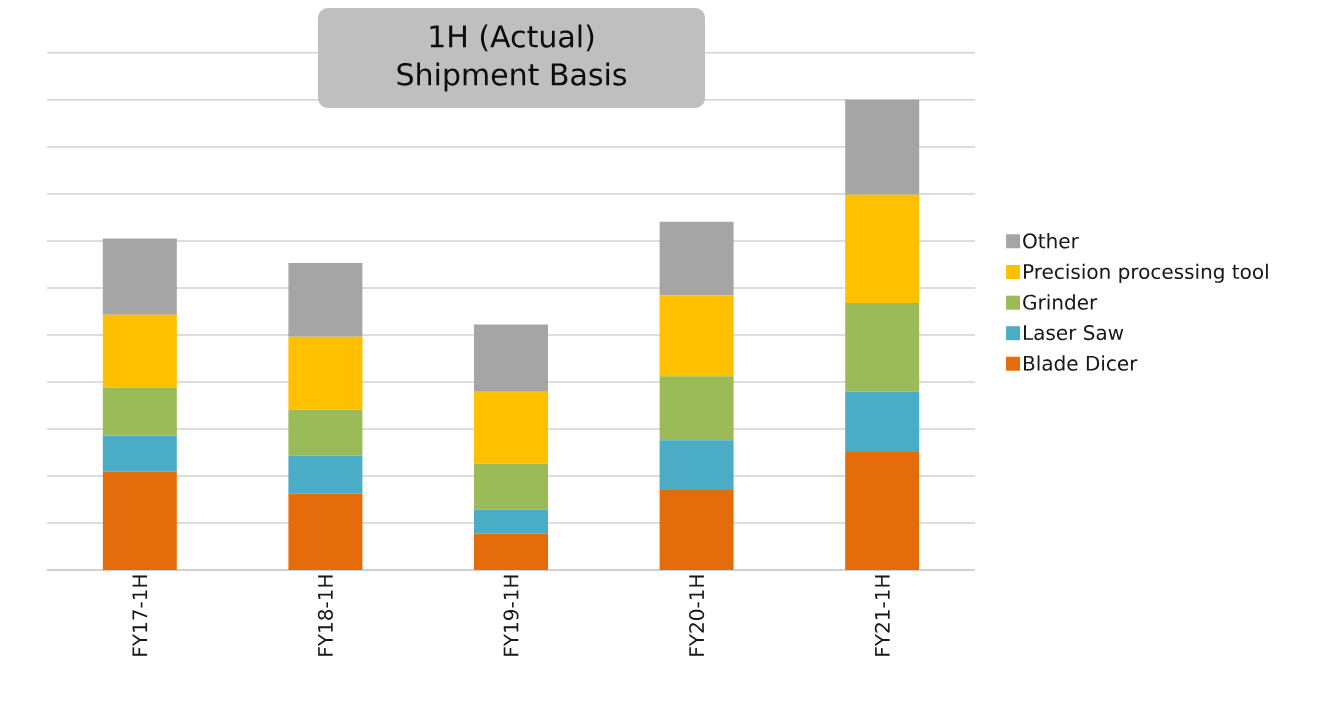 This screenshot has width=1332, height=702. What do you see at coordinates (512, 38) in the screenshot?
I see `chart-title: 1H (Actual)` at bounding box center [512, 38].